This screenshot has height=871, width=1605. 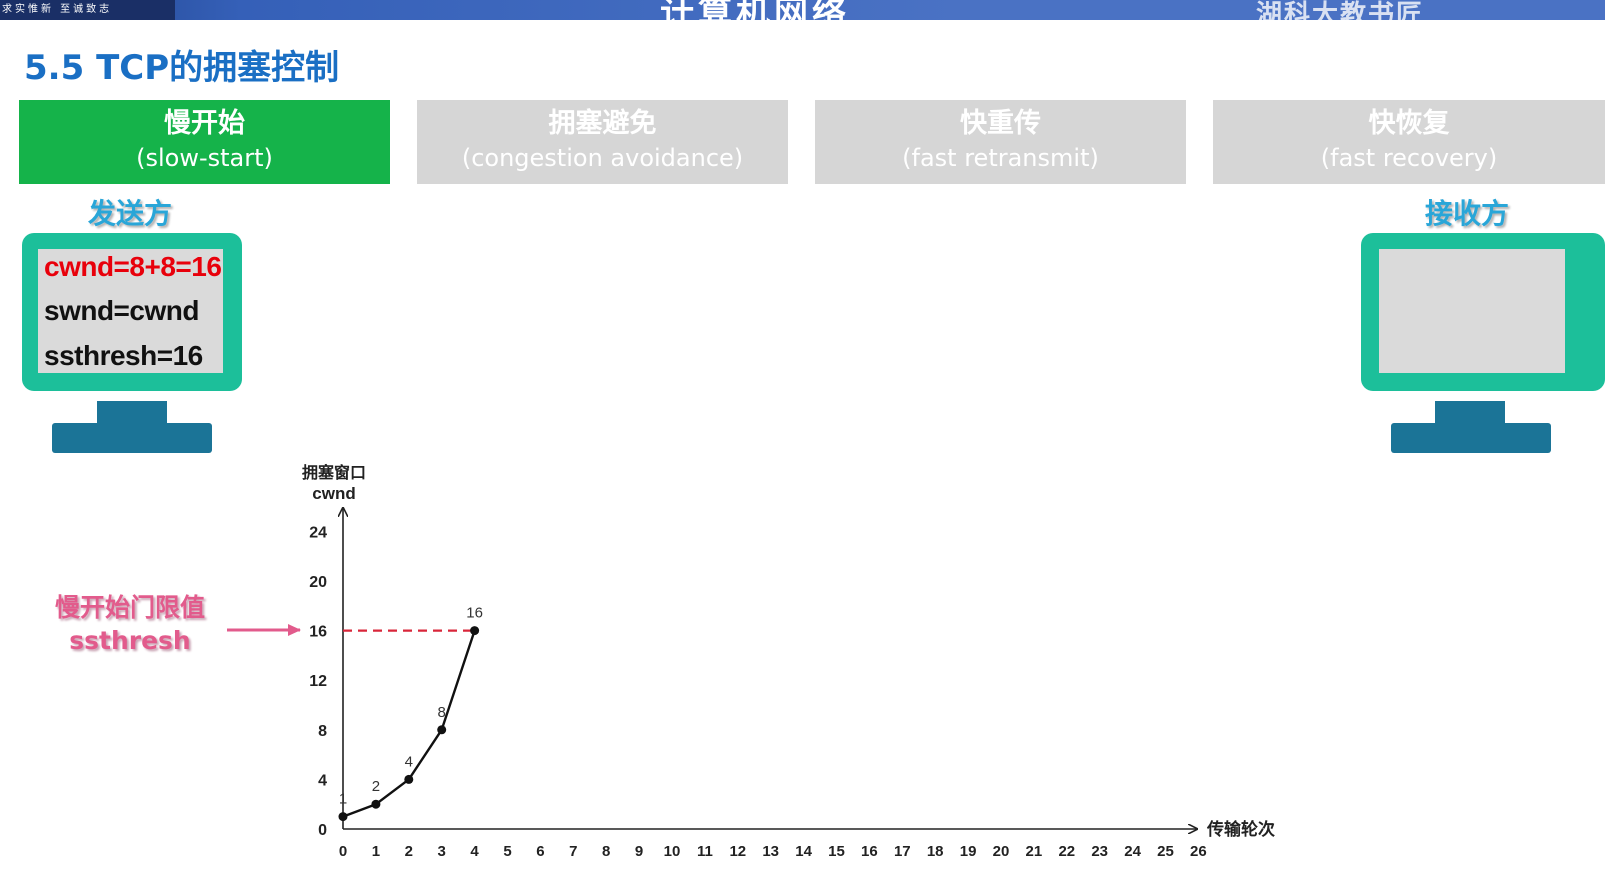 What do you see at coordinates (474, 613) in the screenshot?
I see `data-label: 16` at bounding box center [474, 613].